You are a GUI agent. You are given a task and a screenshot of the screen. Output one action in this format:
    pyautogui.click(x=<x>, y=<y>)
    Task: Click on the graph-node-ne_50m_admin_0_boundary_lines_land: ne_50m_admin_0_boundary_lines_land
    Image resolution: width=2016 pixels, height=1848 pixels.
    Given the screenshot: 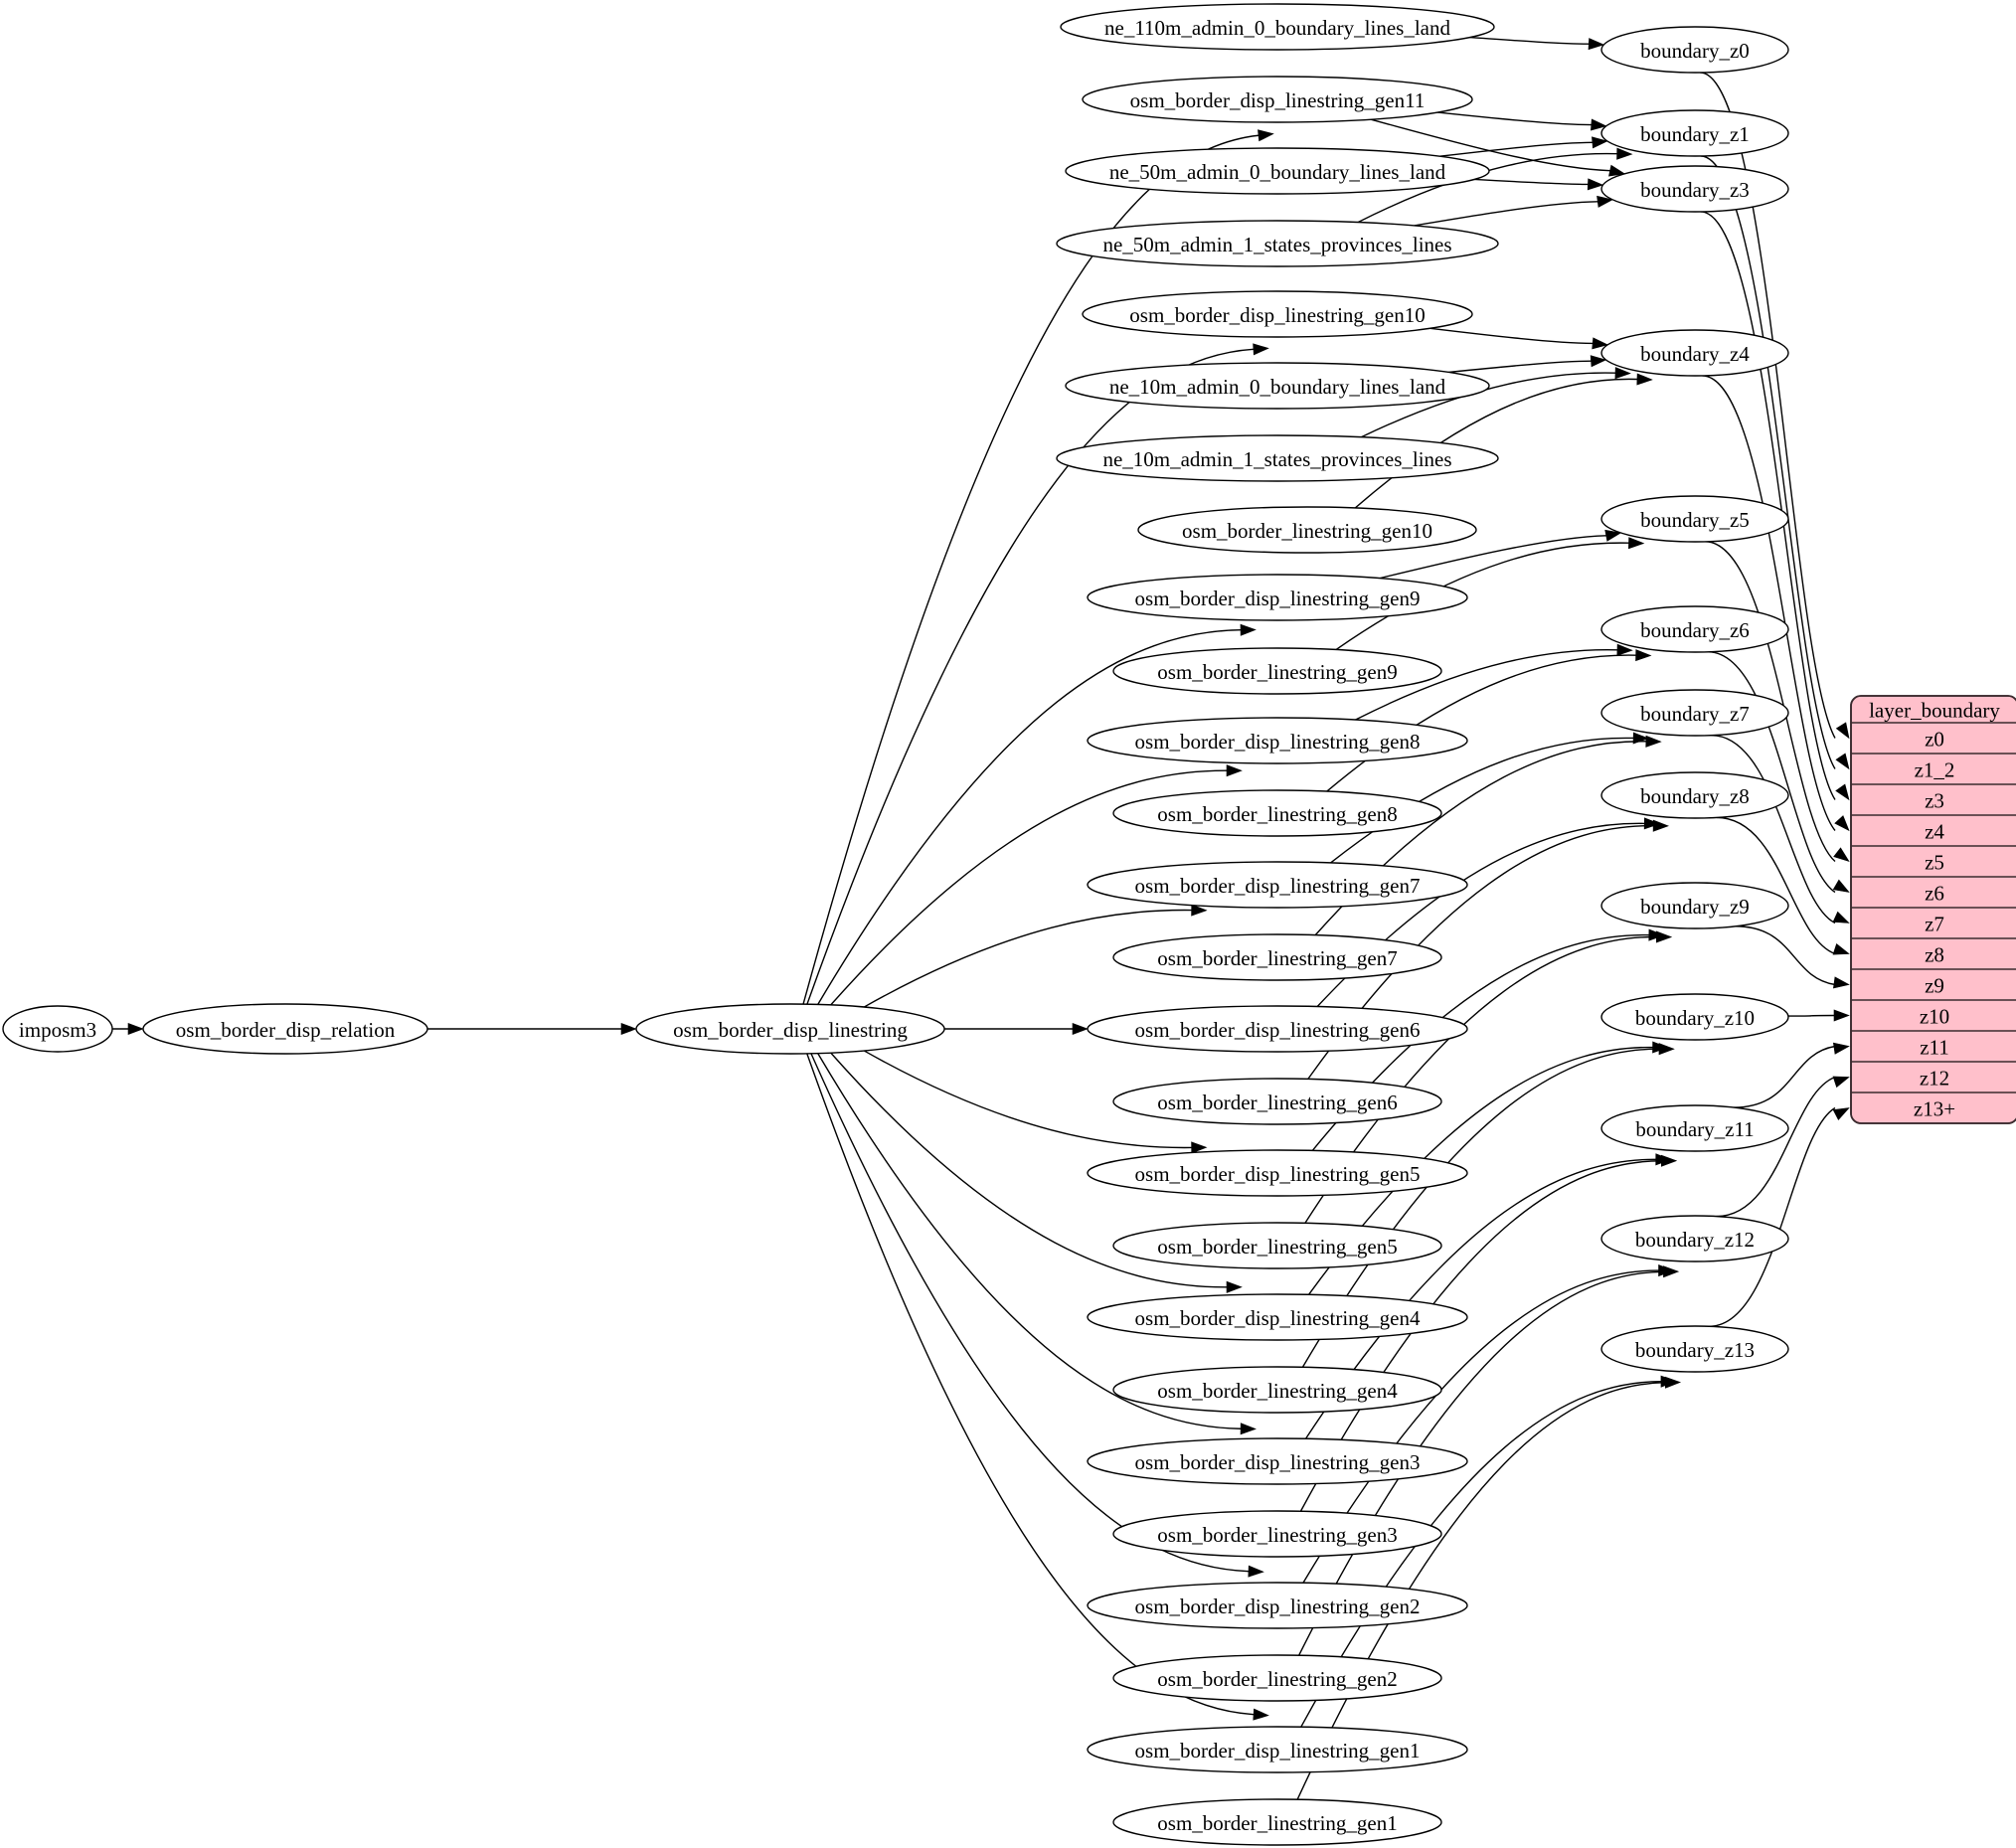 What is the action you would take?
    pyautogui.click(x=1277, y=171)
    